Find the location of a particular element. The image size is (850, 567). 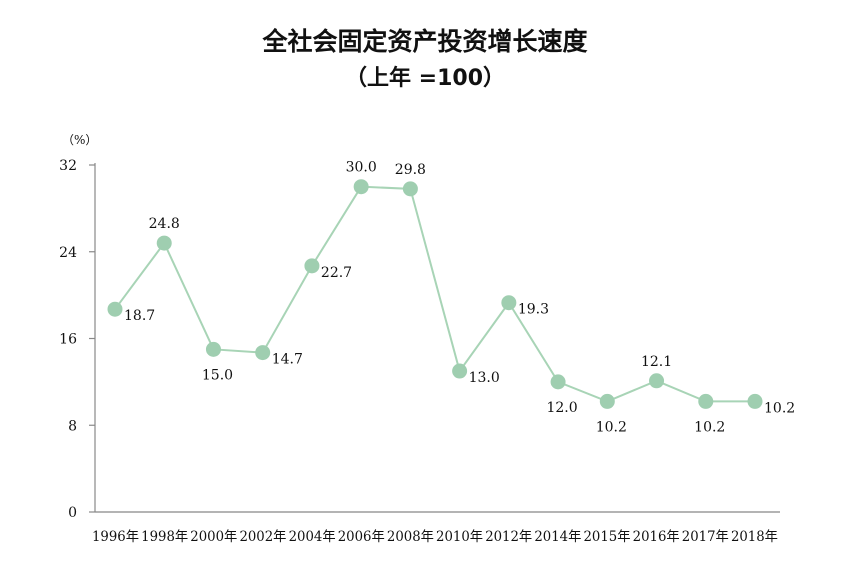

y-axis-ticks: 0 8 16 24 32 is located at coordinates (77, 339).